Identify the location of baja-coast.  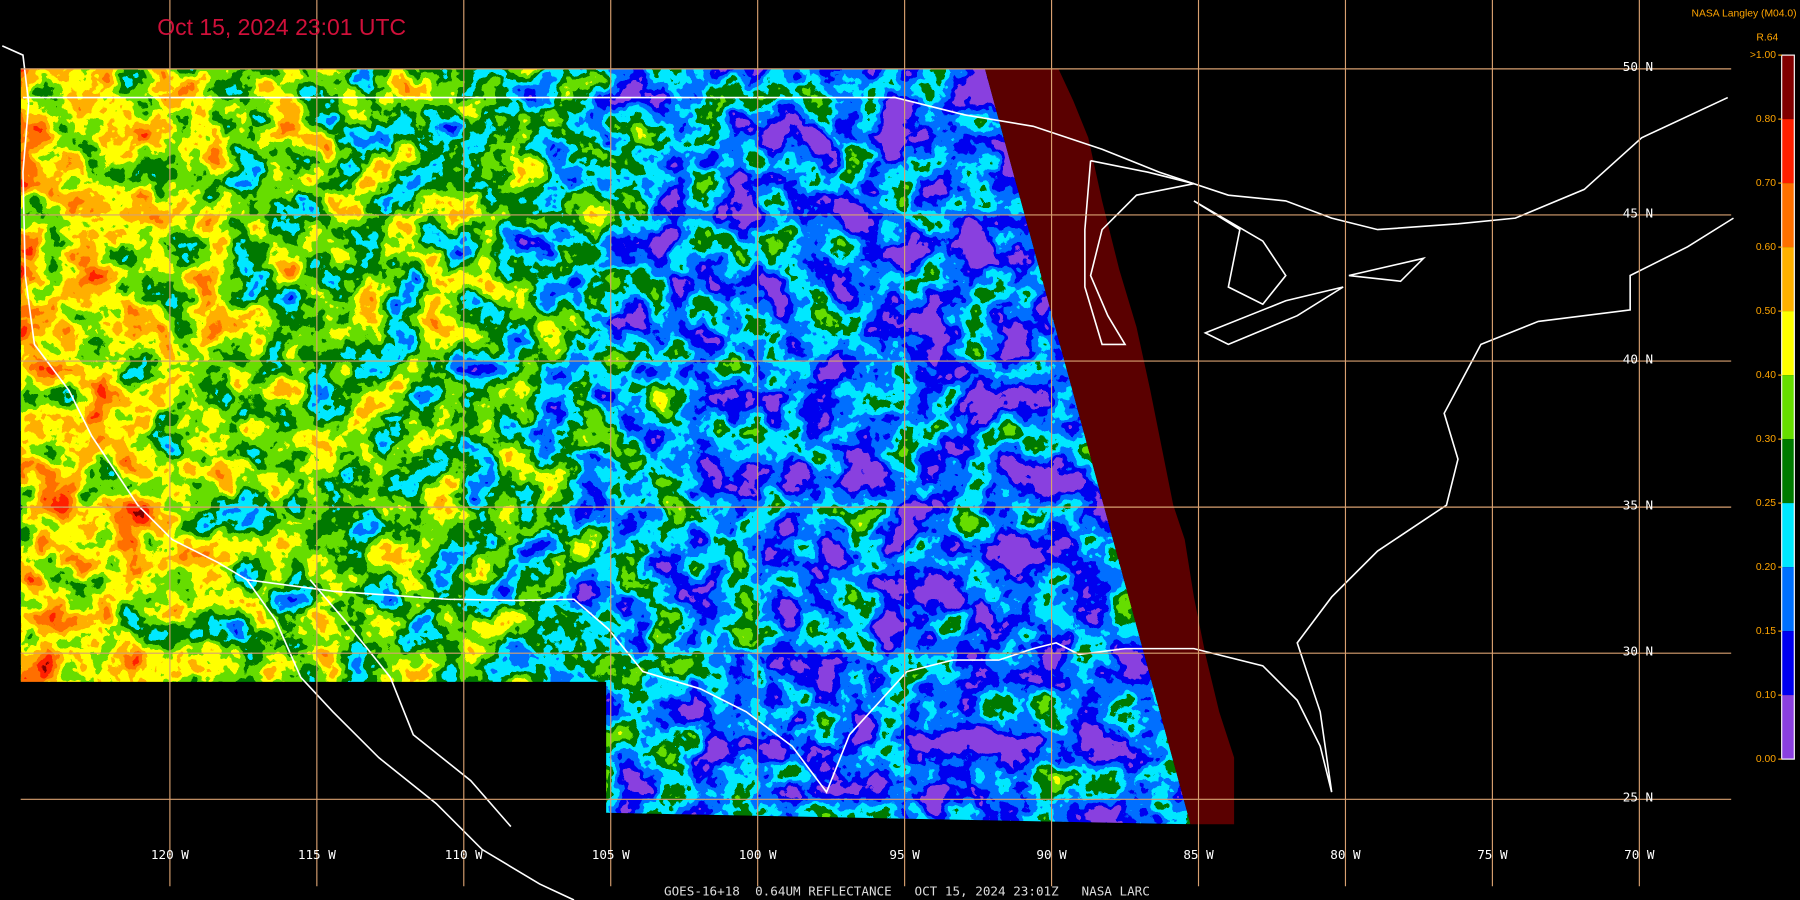
(410, 703).